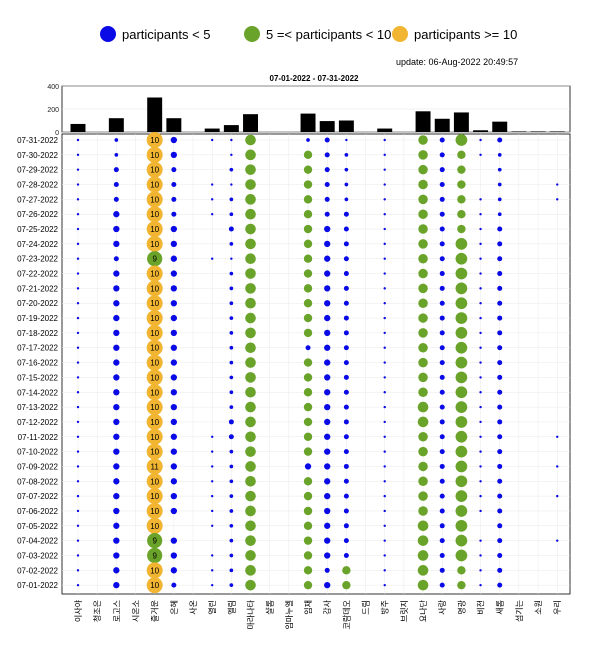 This screenshot has height=666, width=600. Describe the element at coordinates (193, 607) in the screenshot. I see `category-label: 사온` at that location.